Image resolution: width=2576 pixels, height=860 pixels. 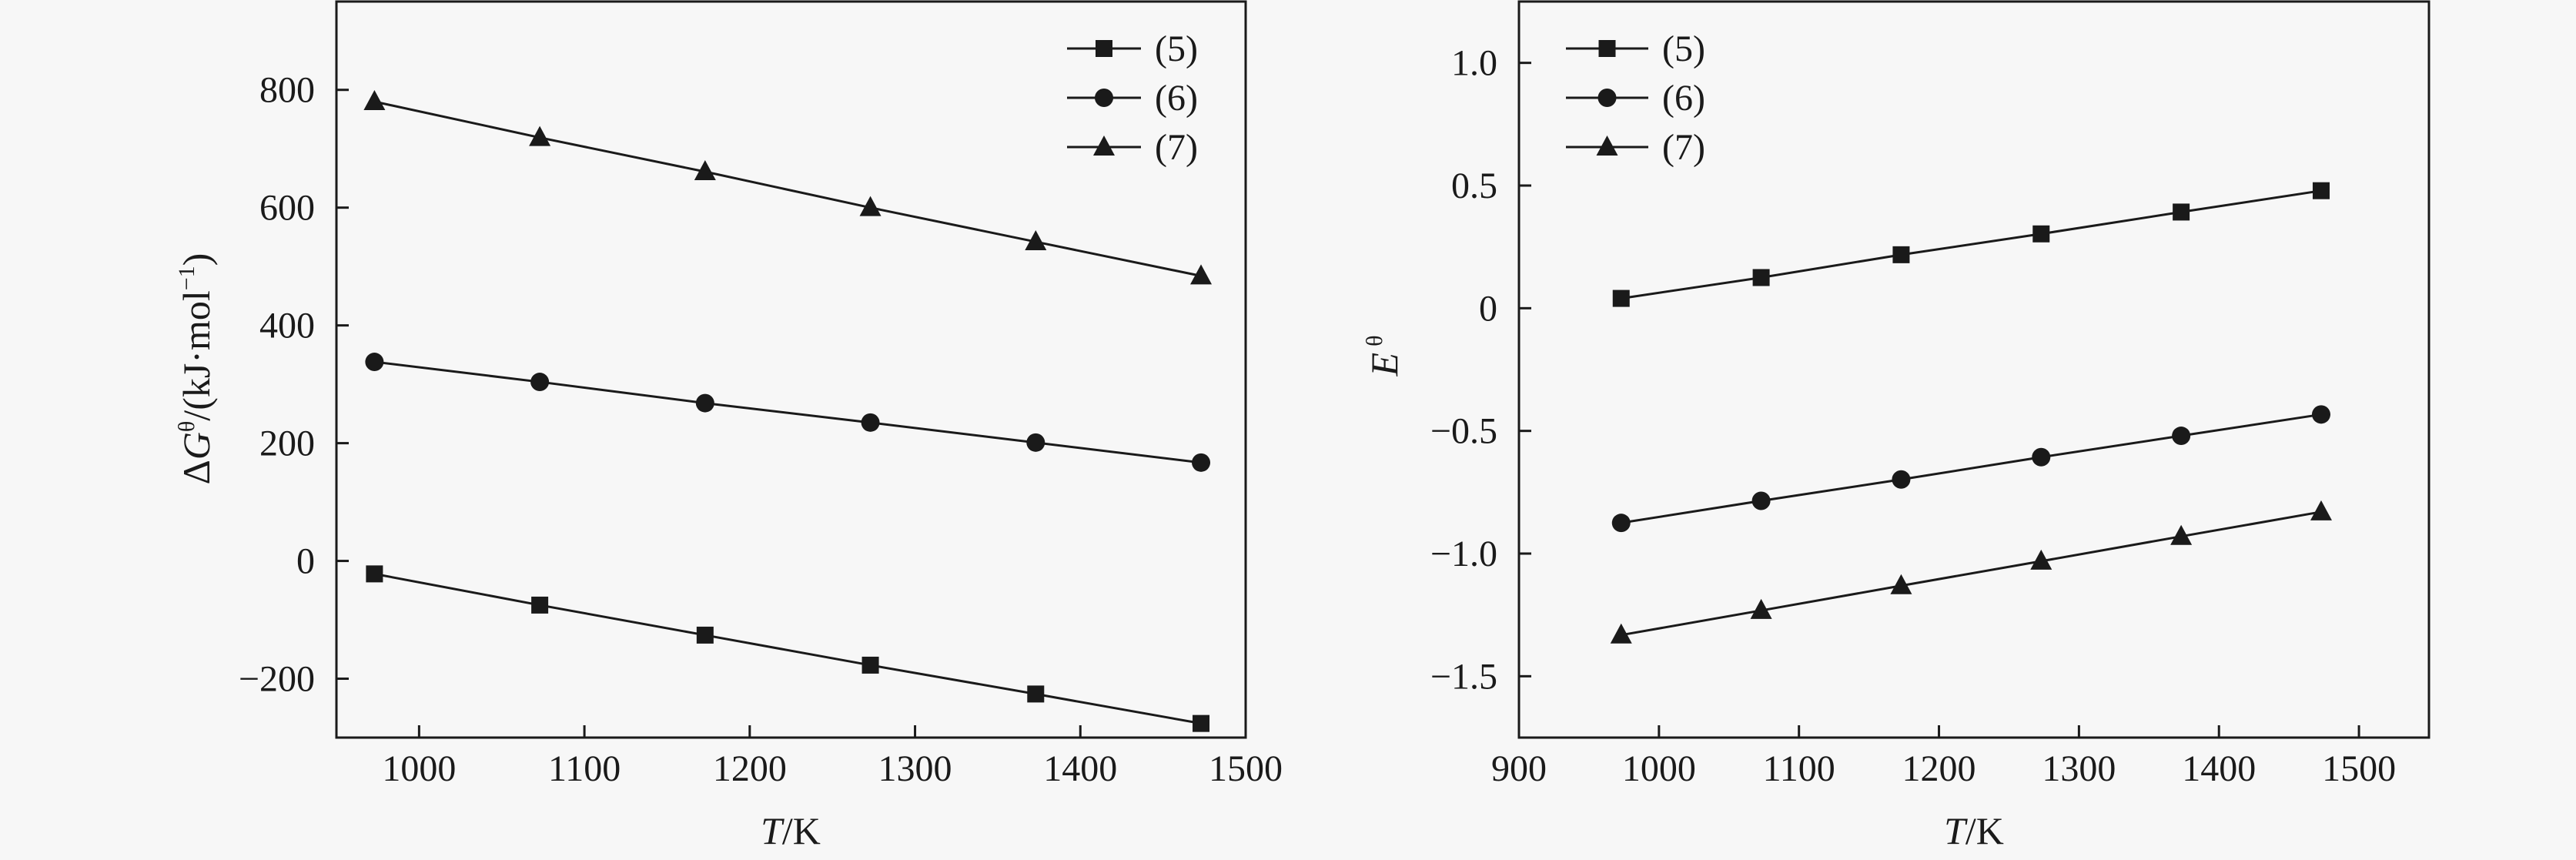 I want to click on chart1-xlabel: T/K, so click(x=1974, y=830).